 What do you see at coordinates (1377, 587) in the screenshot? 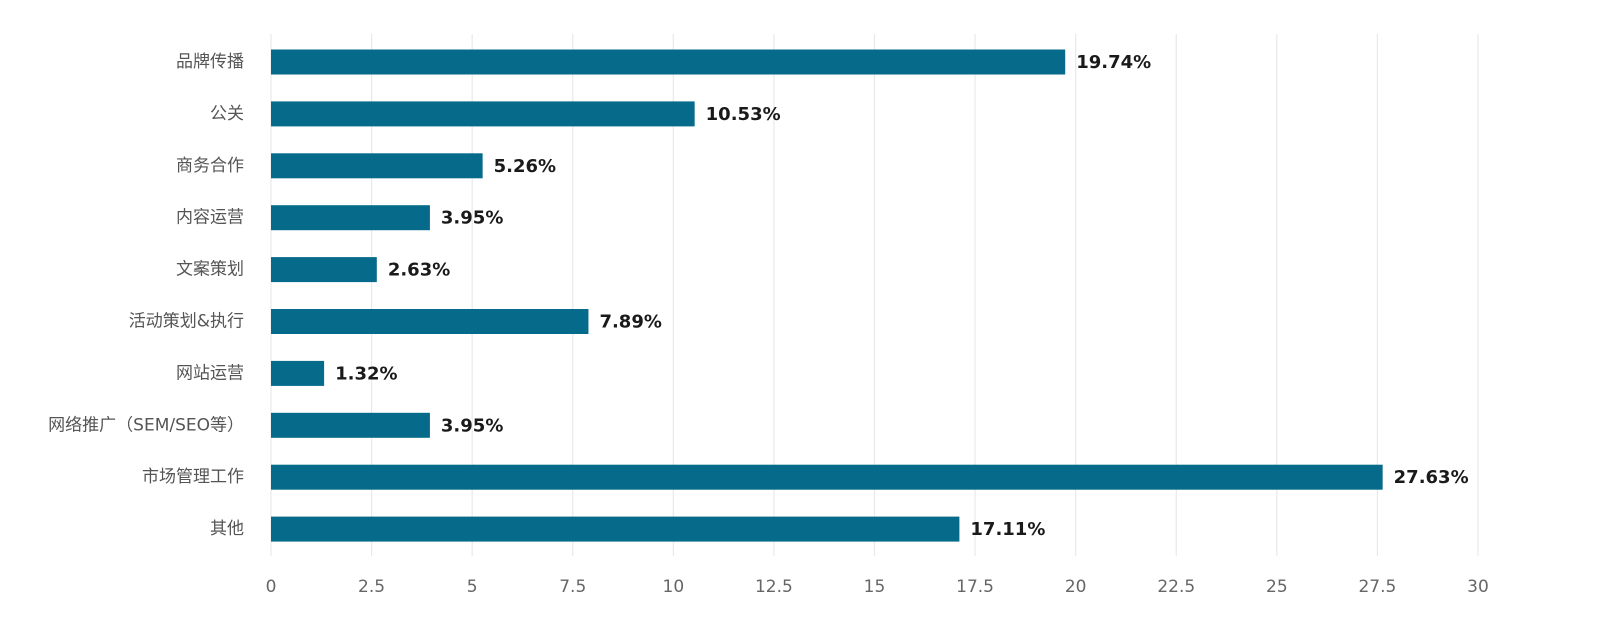
I see `x-tick-label: 27.5` at bounding box center [1377, 587].